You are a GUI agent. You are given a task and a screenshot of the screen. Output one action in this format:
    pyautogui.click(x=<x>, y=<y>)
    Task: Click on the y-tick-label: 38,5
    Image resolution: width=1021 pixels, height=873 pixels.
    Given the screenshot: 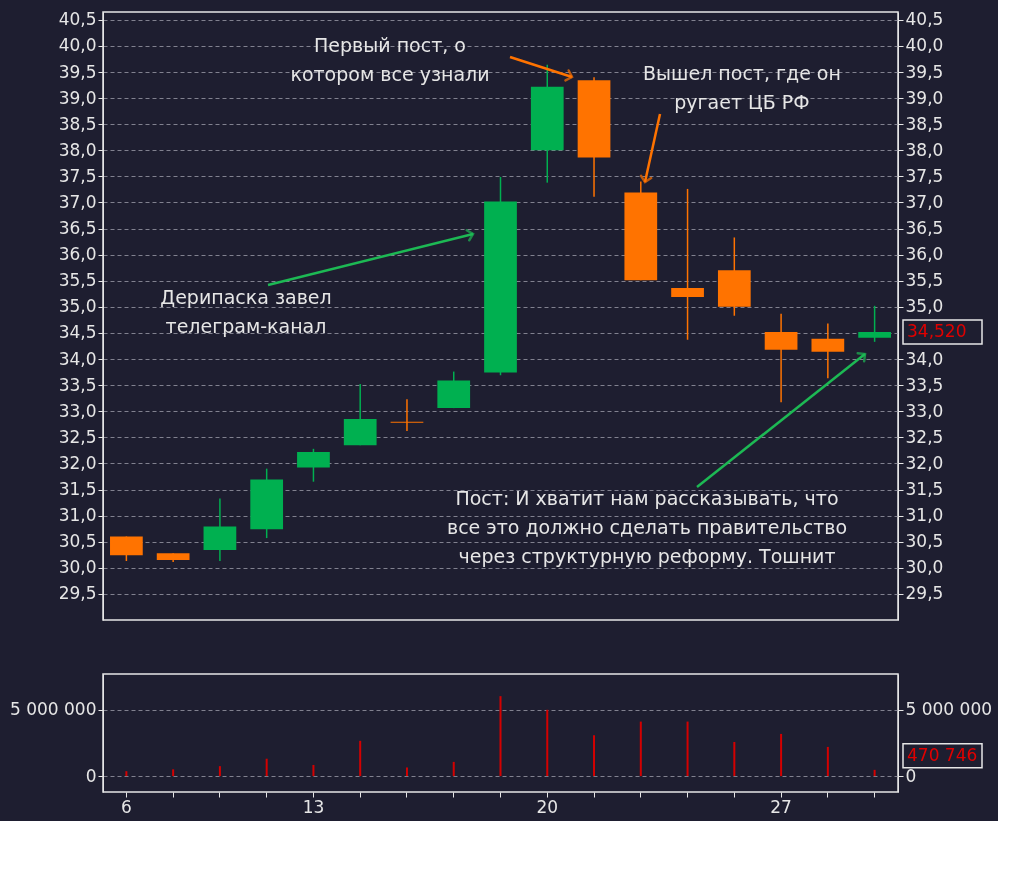 What is the action you would take?
    pyautogui.click(x=77, y=123)
    